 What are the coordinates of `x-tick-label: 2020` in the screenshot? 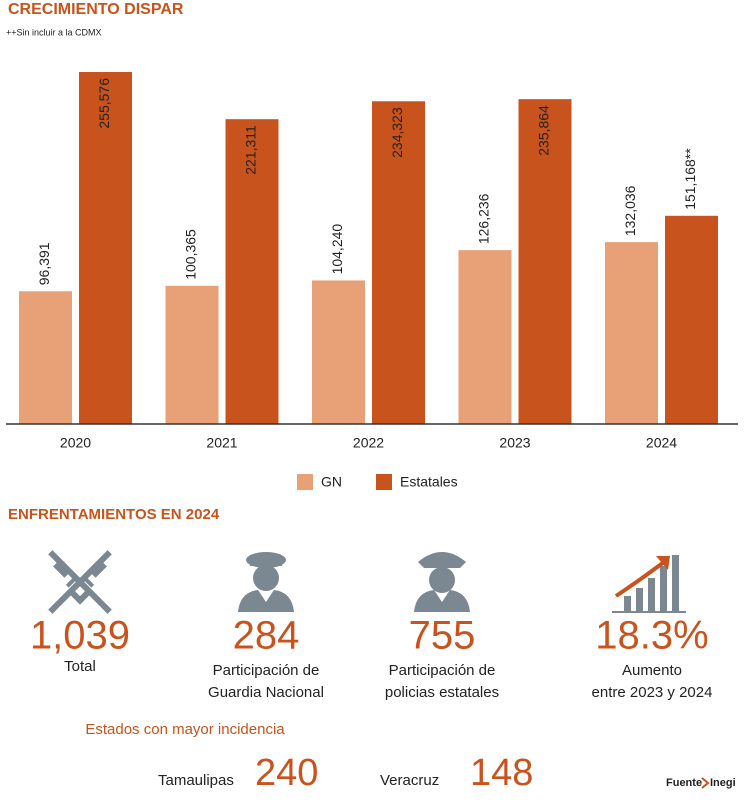 It's located at (75, 443).